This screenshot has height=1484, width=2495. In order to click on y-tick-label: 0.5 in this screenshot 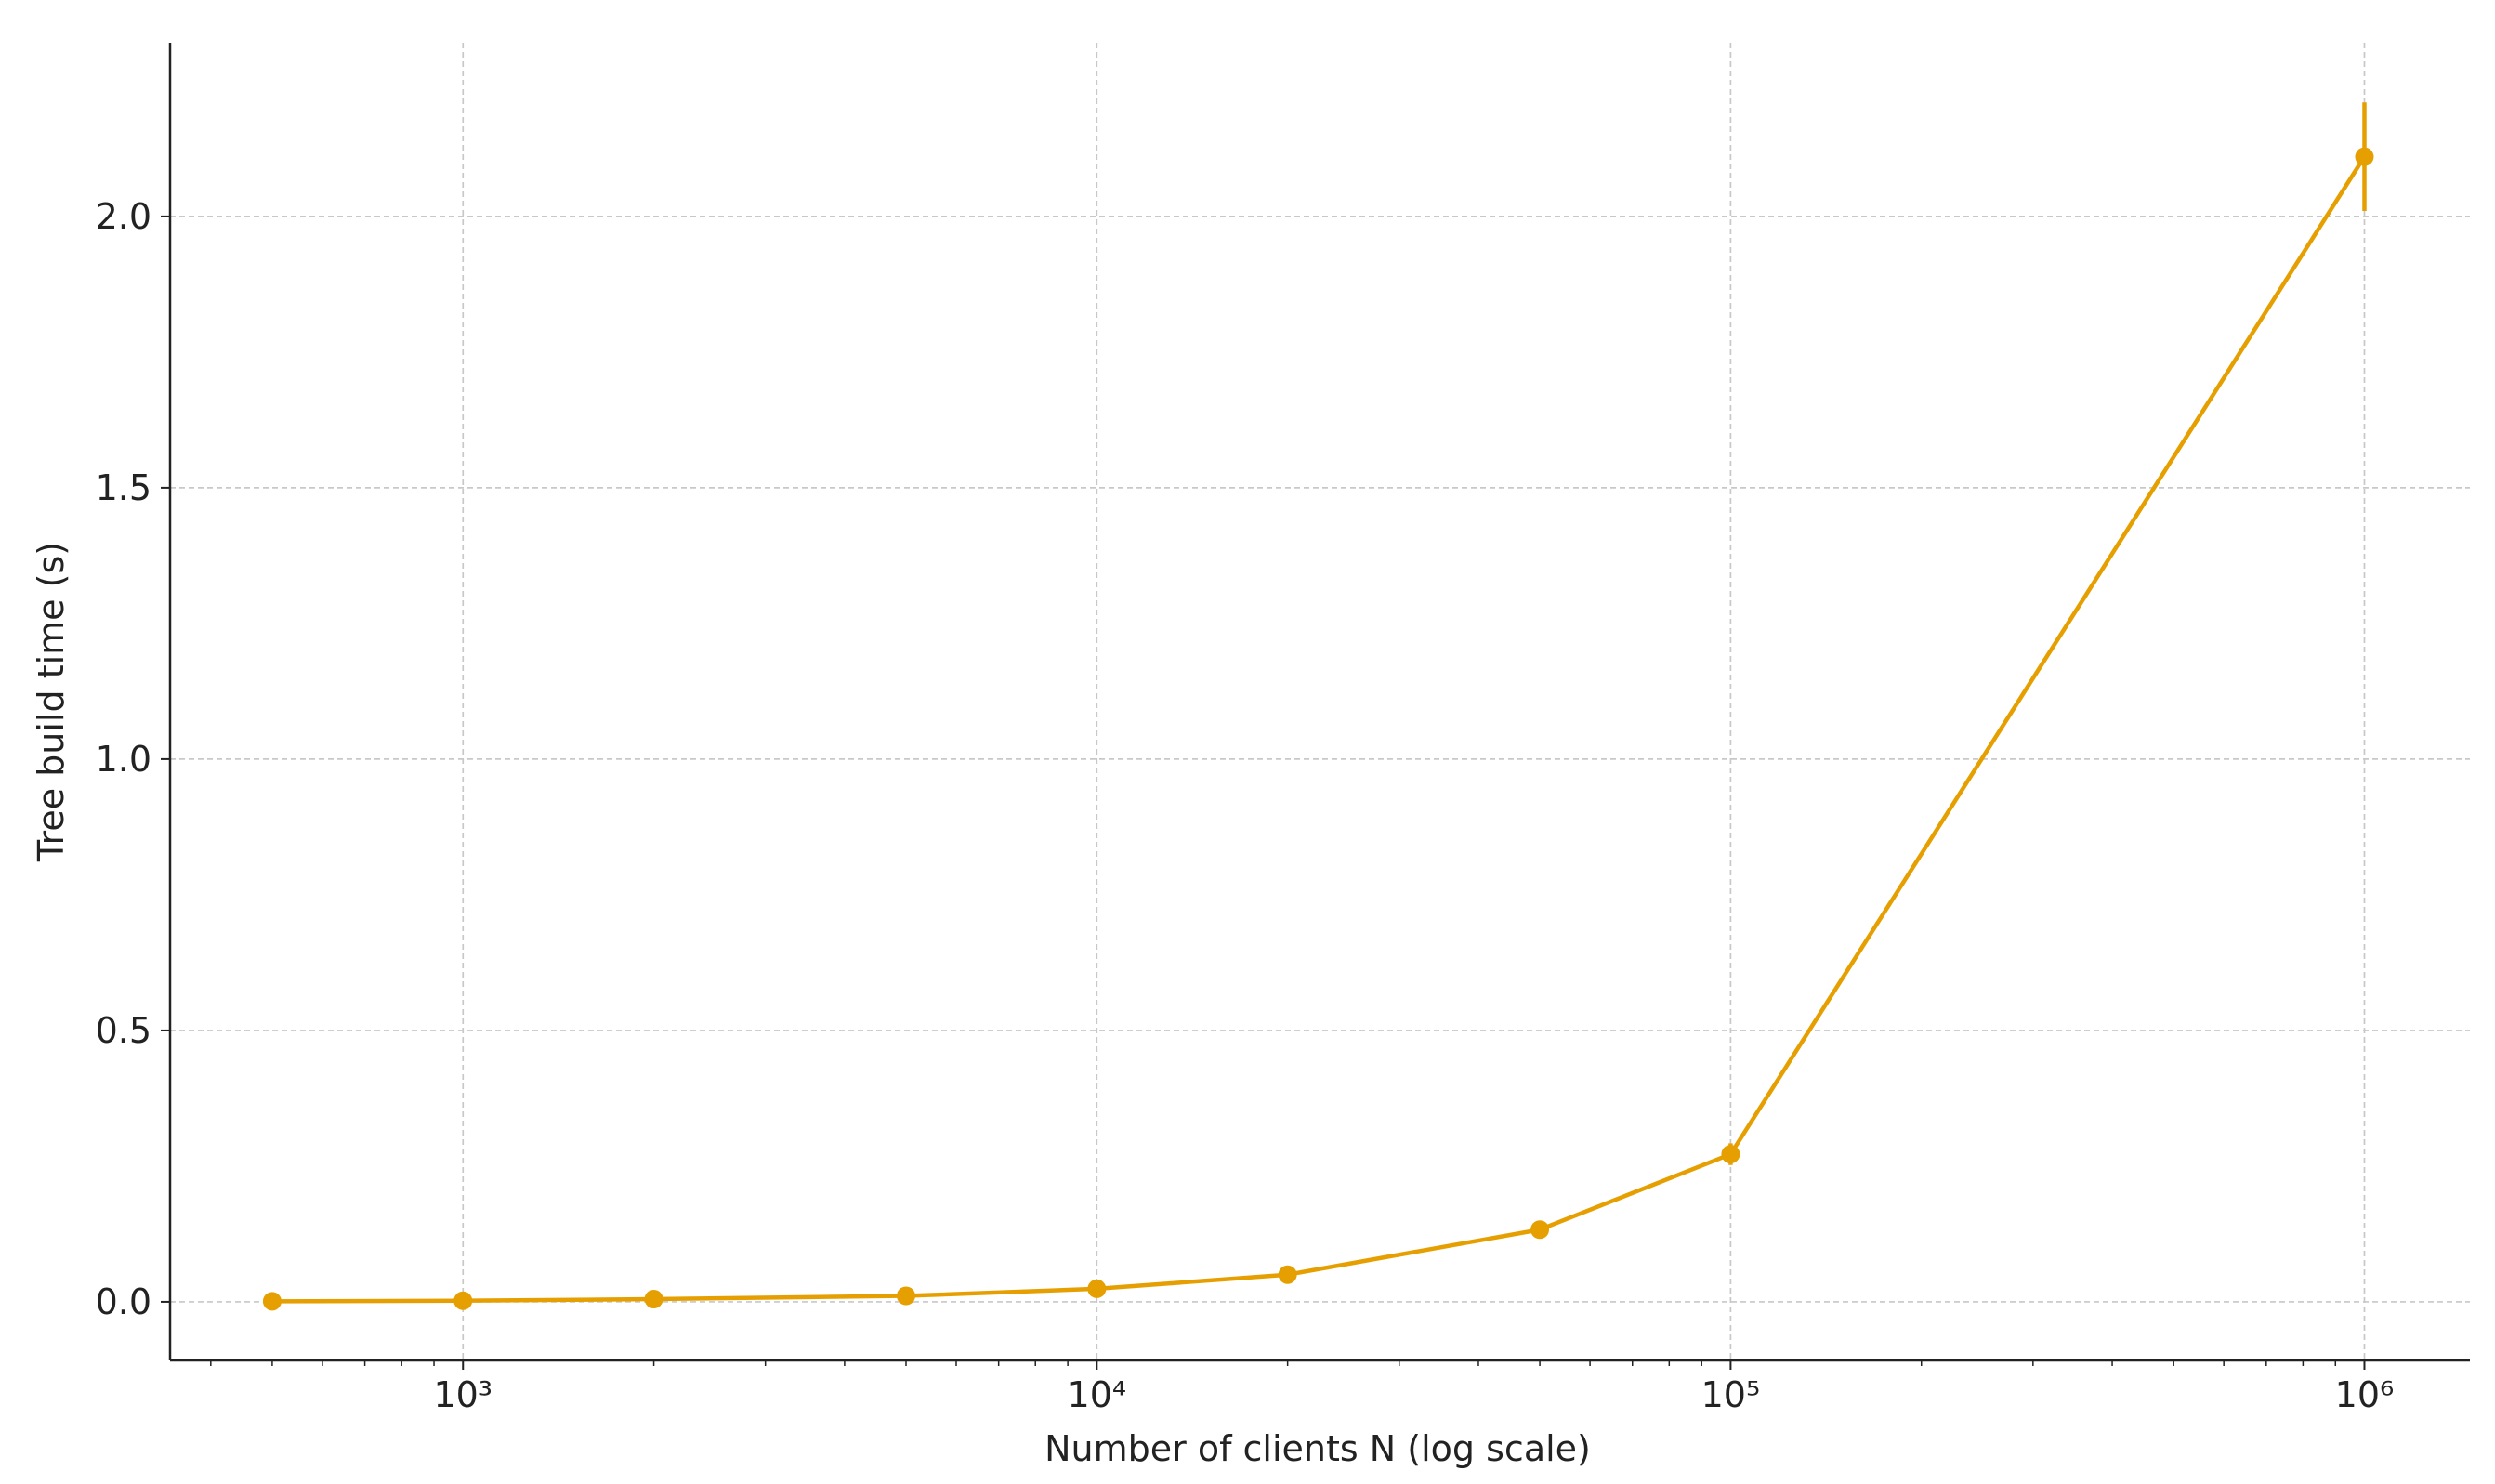, I will do `click(123, 1030)`.